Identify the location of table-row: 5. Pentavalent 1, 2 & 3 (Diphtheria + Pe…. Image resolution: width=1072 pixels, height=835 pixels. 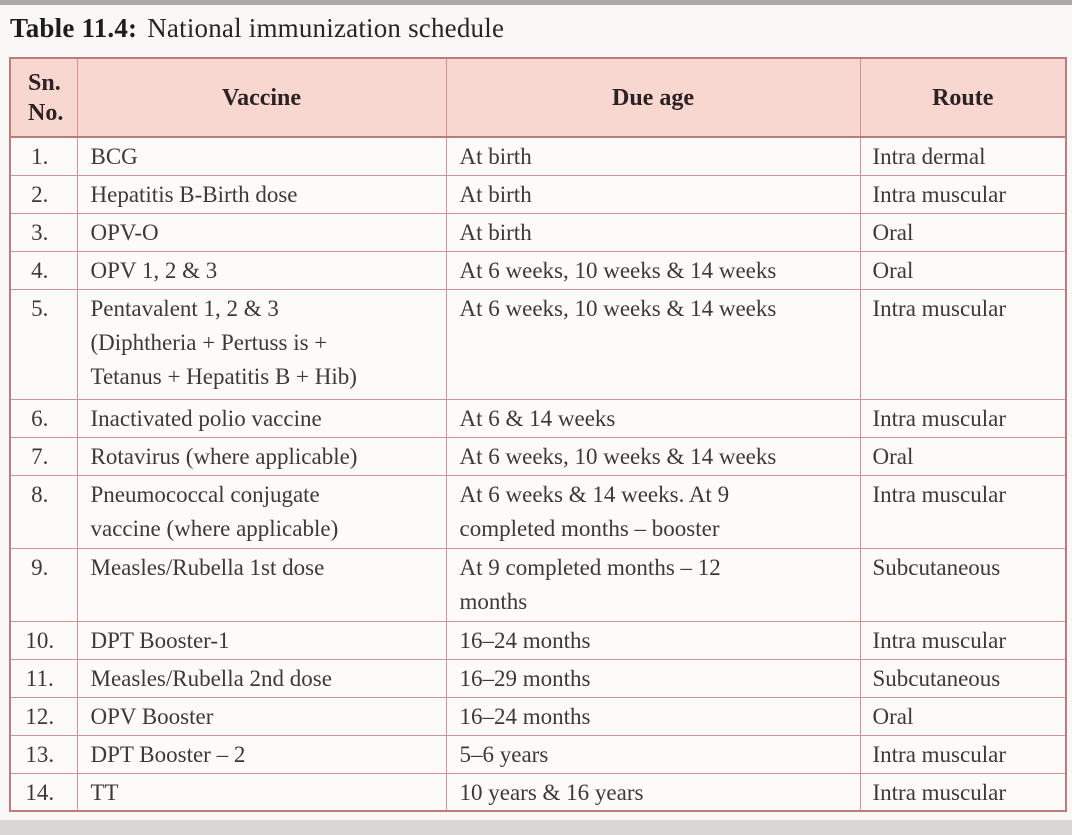
(538, 344).